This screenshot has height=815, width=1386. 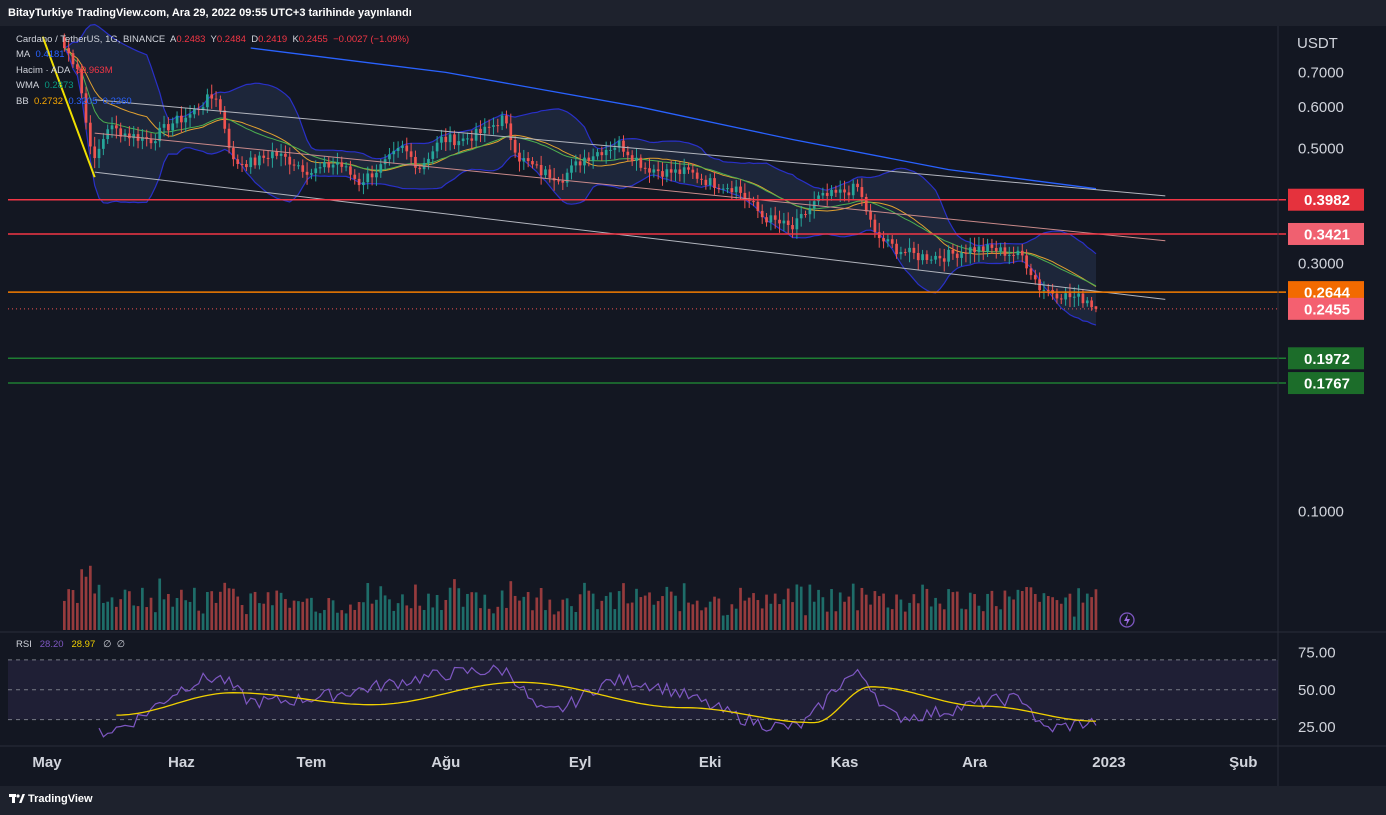 I want to click on price-level-label: 0.2644, so click(x=1327, y=293).